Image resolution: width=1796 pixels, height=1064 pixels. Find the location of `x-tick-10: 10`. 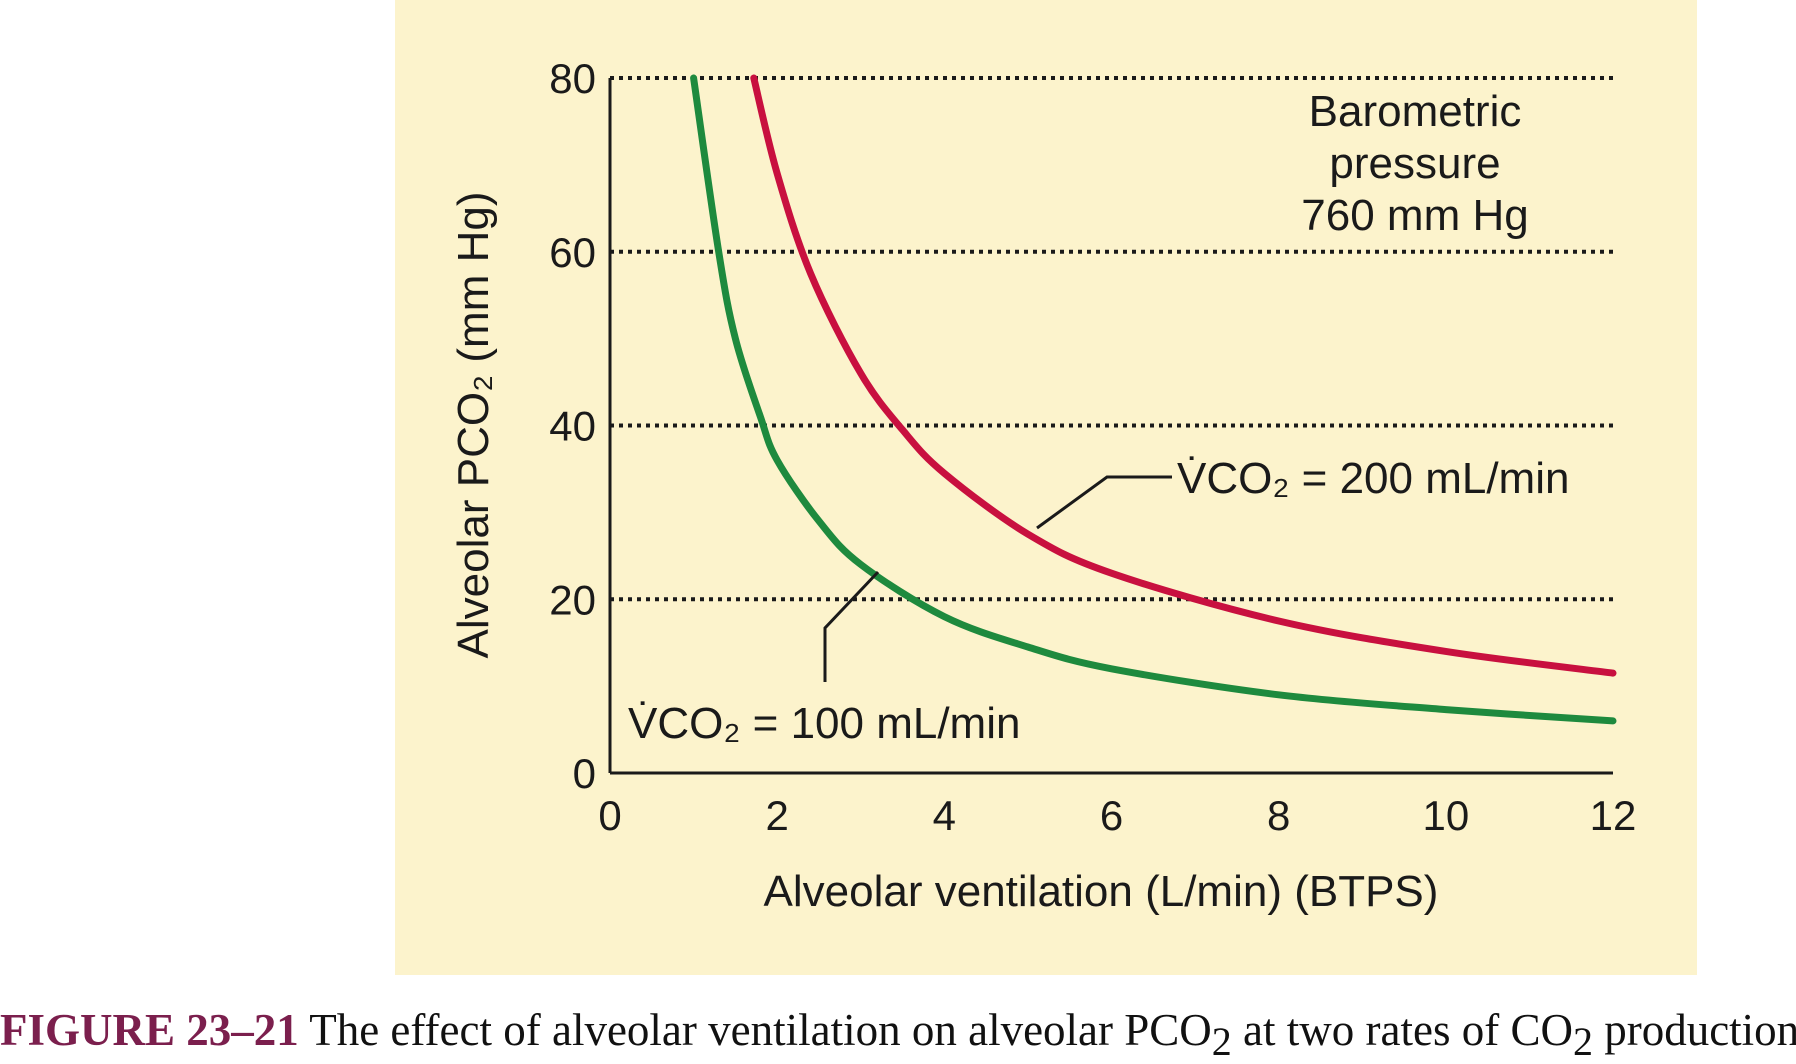

x-tick-10: 10 is located at coordinates (1445, 815).